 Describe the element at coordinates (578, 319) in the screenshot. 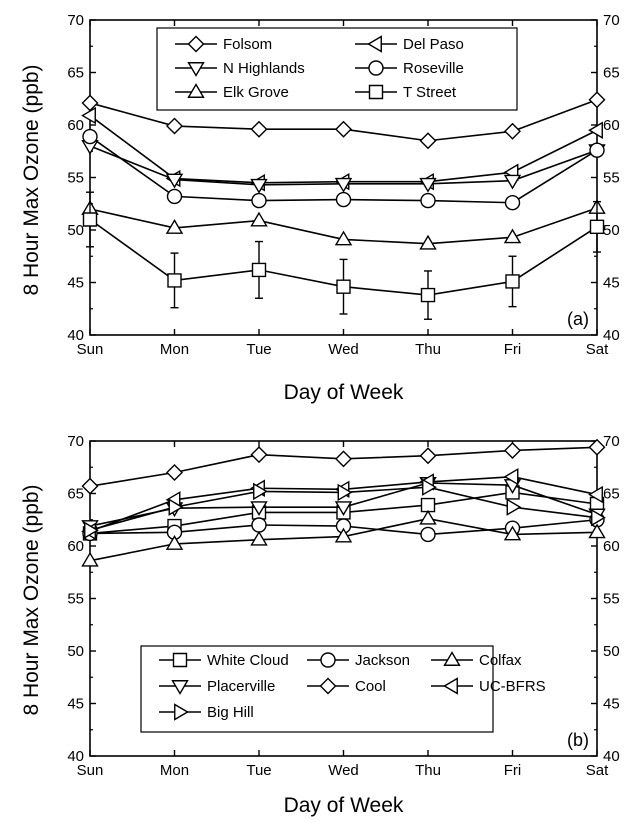

I see `panel-label: (a)` at that location.